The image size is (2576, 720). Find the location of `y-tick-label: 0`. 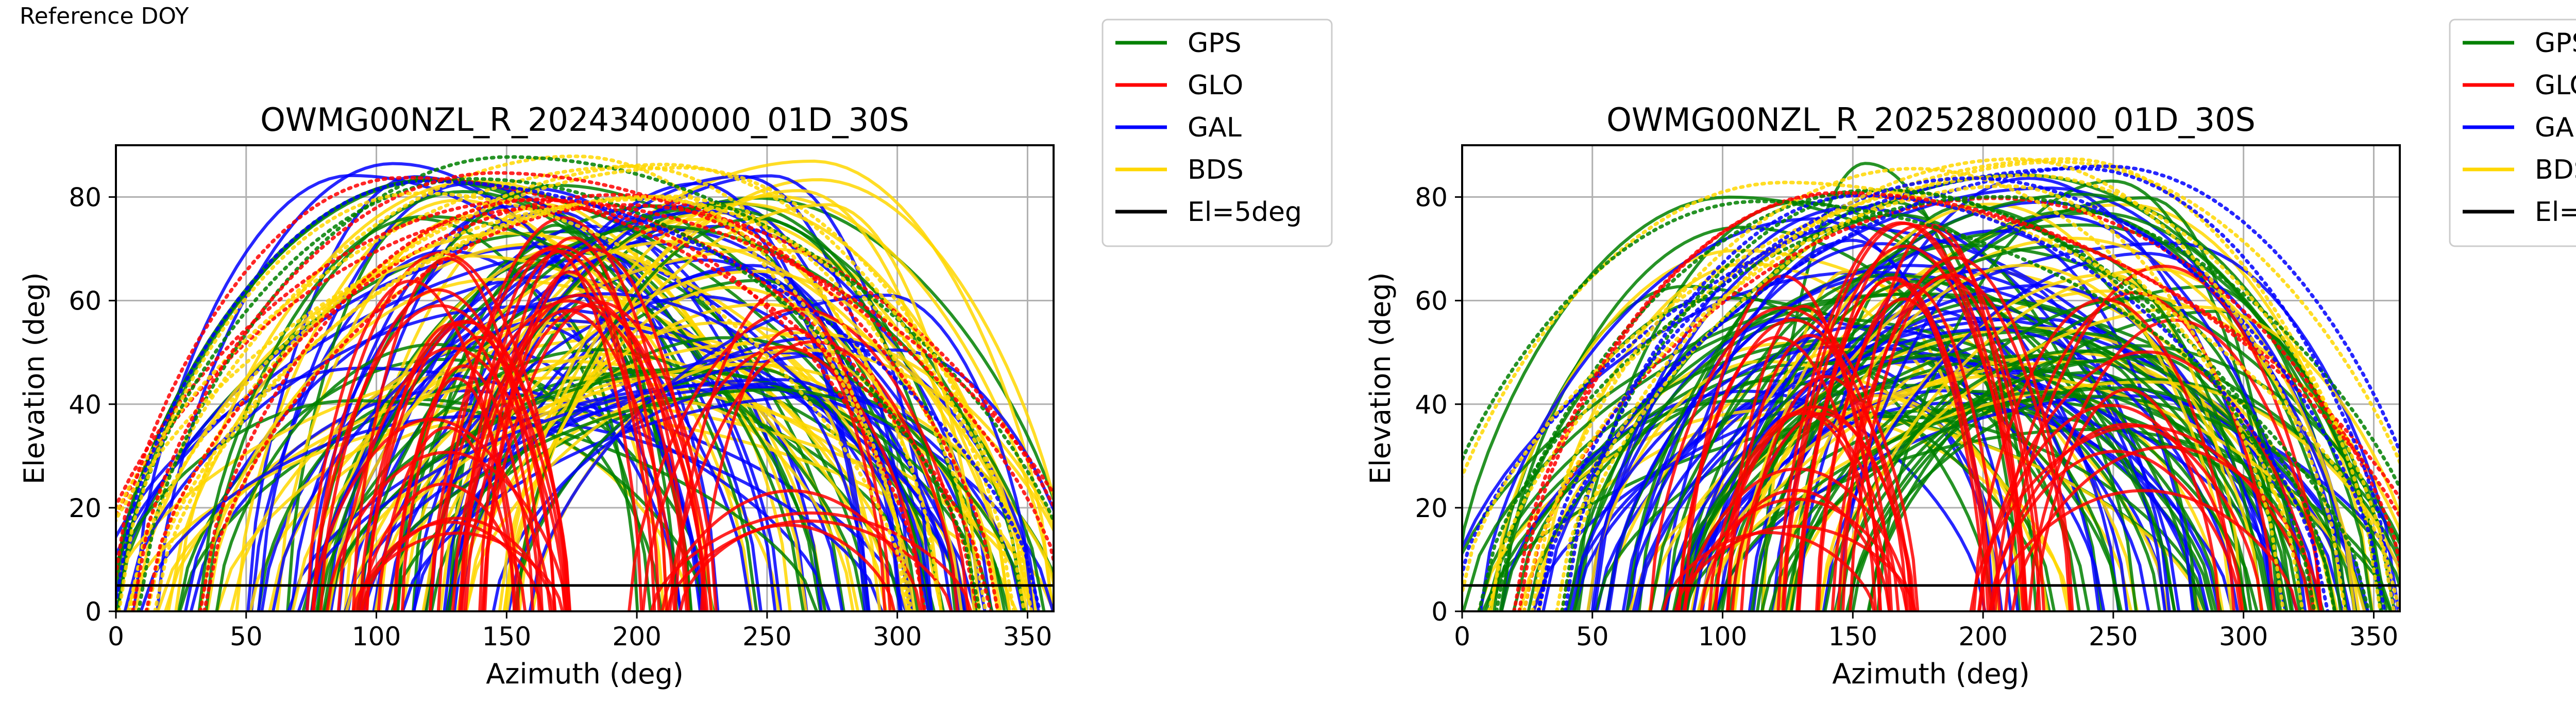

y-tick-label: 0 is located at coordinates (93, 612).